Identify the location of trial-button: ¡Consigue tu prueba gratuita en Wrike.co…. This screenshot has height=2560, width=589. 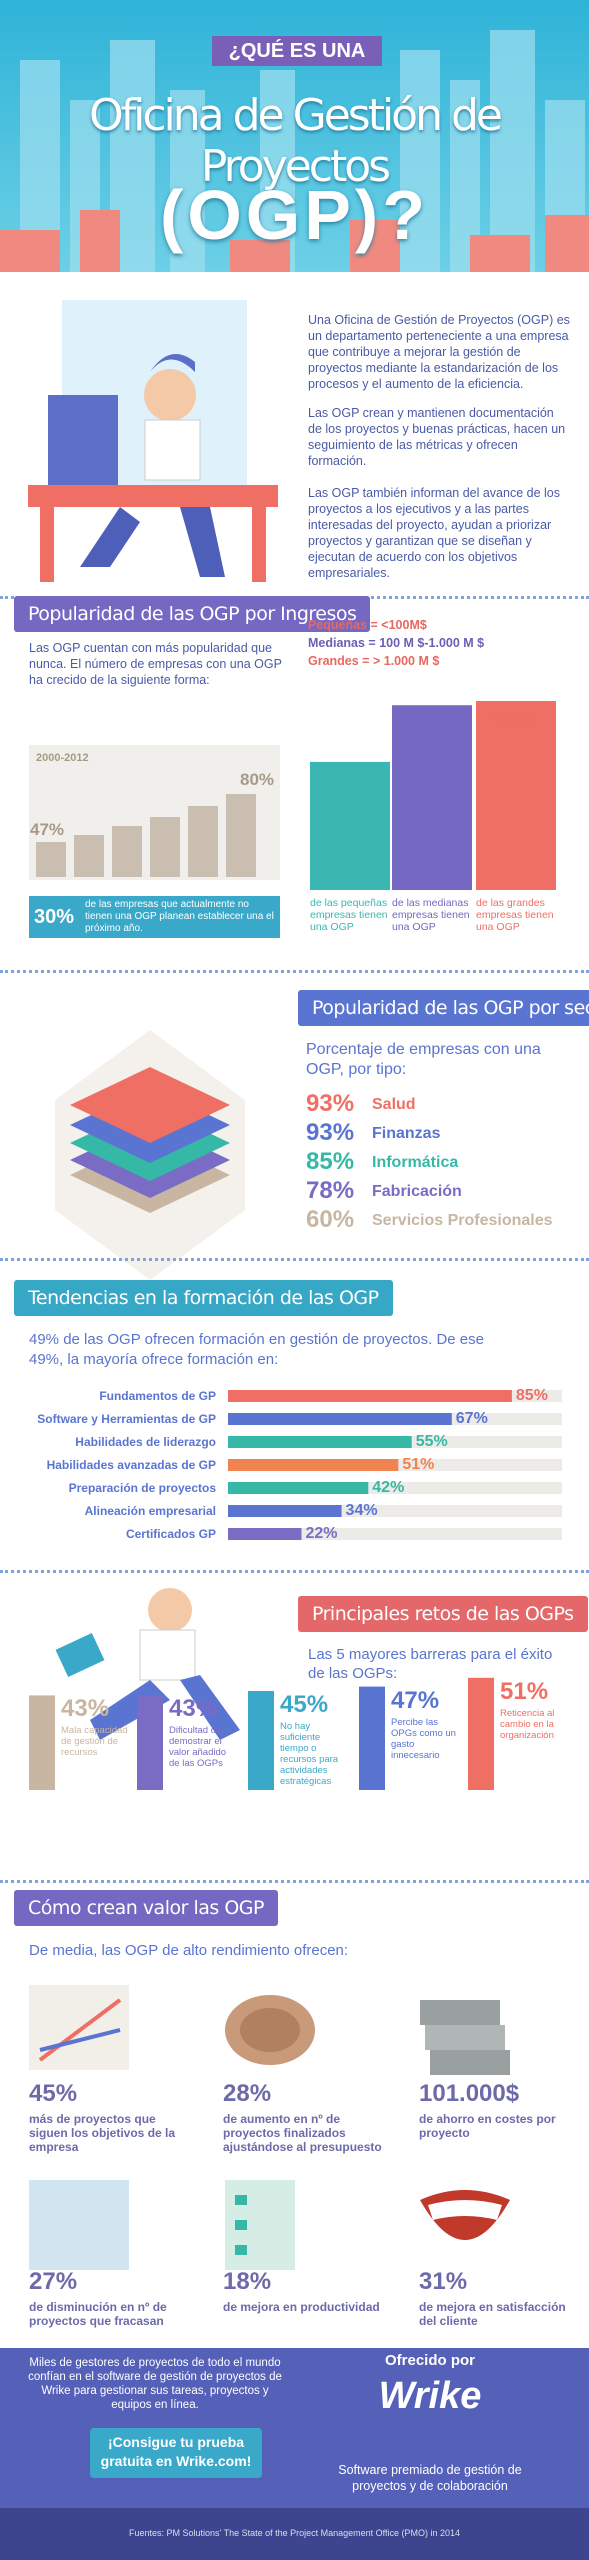
(176, 2451).